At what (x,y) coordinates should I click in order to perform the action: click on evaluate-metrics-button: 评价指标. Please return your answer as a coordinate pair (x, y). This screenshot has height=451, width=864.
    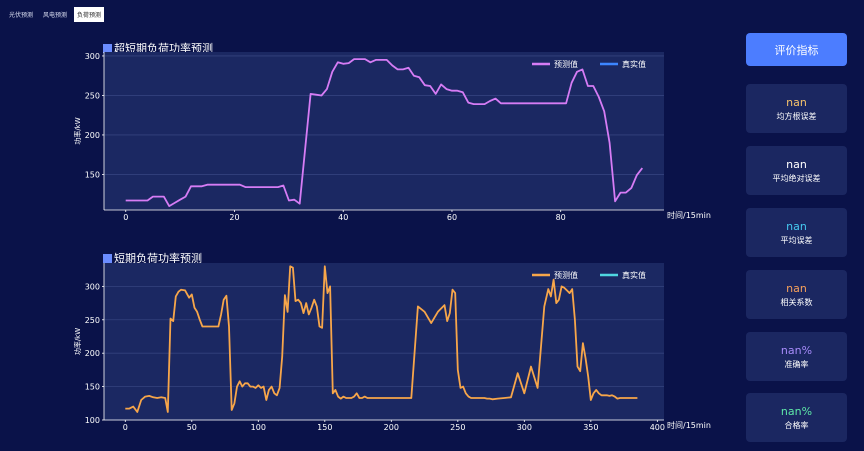
    Looking at the image, I should click on (796, 49).